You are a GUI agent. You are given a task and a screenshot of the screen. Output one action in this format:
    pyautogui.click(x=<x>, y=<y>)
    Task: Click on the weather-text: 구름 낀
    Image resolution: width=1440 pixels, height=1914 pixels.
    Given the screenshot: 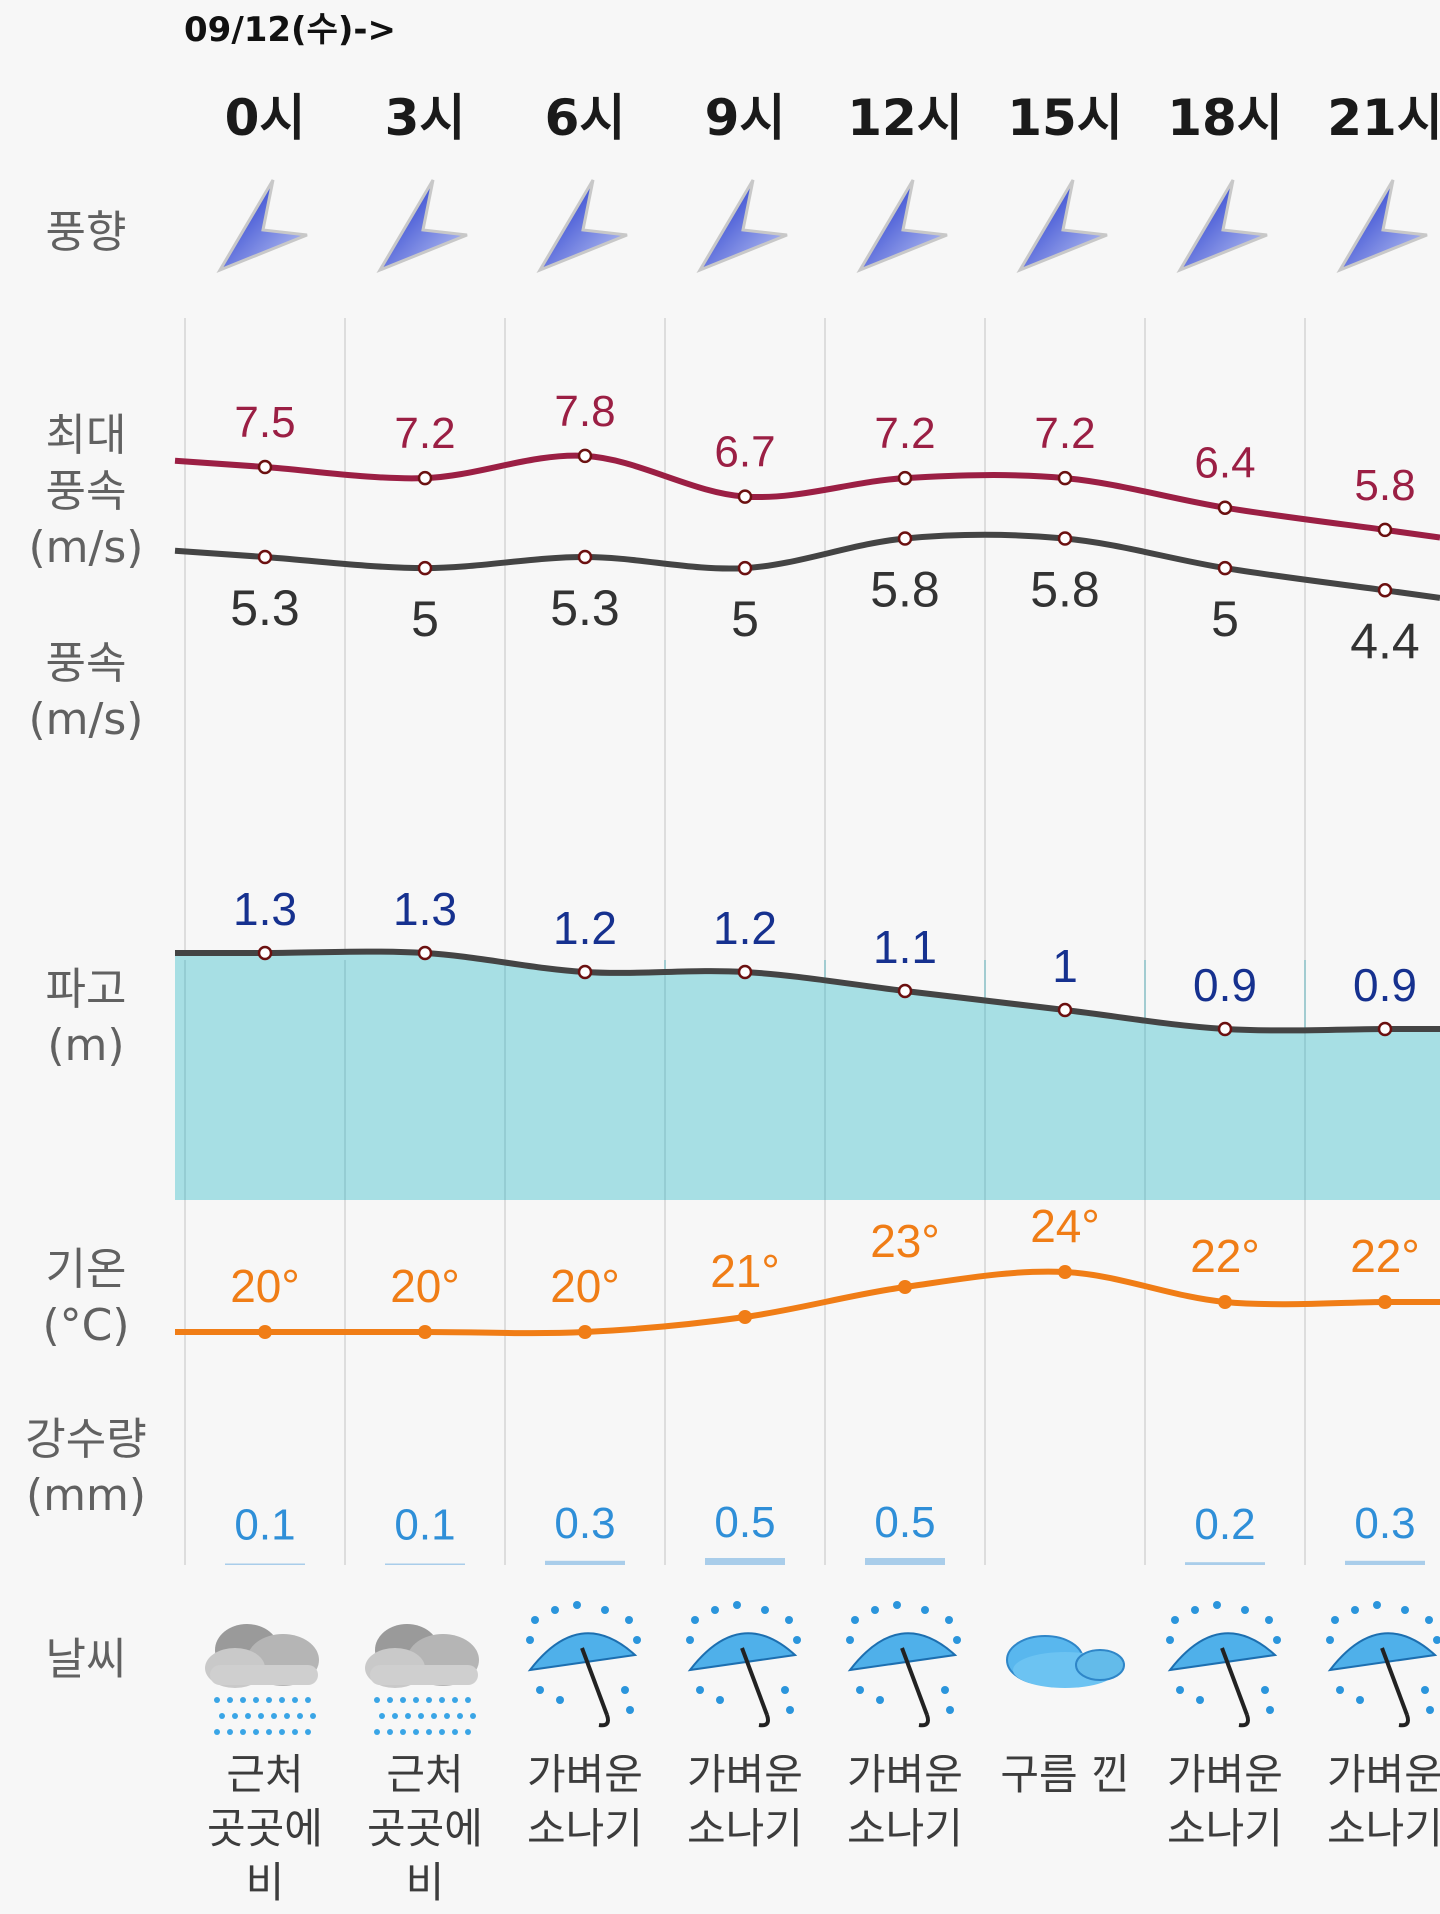 What is the action you would take?
    pyautogui.click(x=1065, y=1774)
    